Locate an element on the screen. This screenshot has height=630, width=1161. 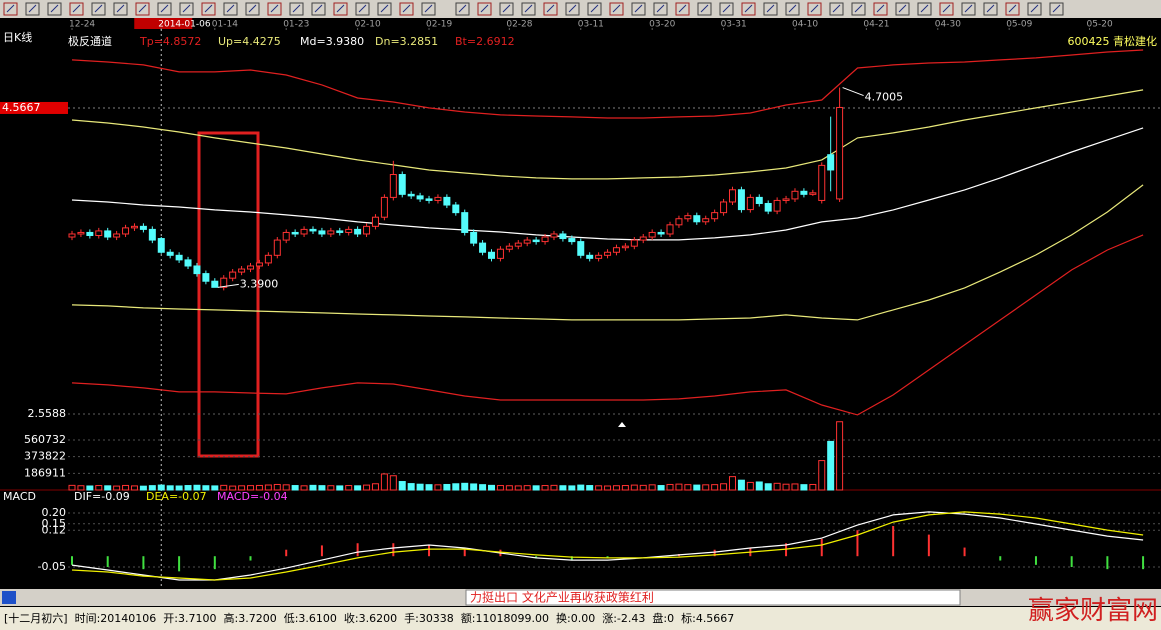
news-text: 力挺出口 文化产业再收获政策红利 is located at coordinates (562, 597).